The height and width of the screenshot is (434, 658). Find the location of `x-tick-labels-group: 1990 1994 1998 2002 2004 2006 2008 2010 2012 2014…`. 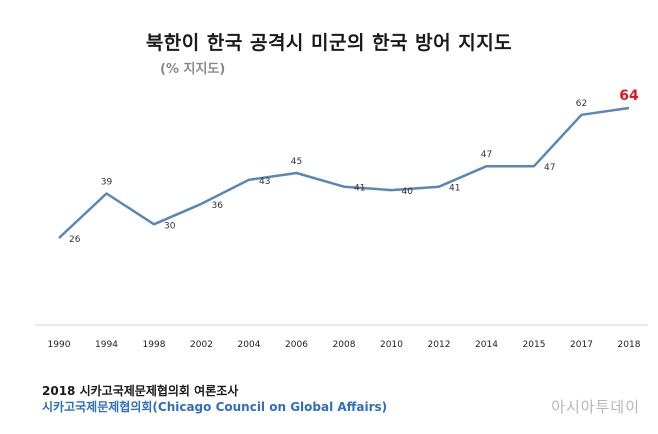

x-tick-labels-group: 1990 1994 1998 2002 2004 2006 2008 2010 2012 2014… is located at coordinates (344, 345).